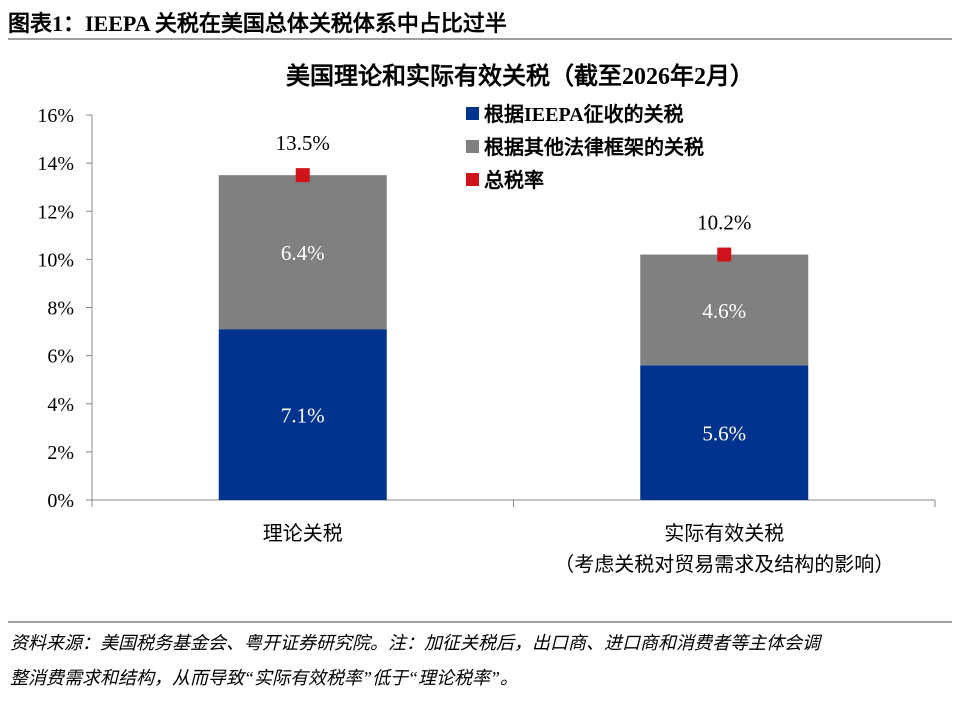 The width and height of the screenshot is (960, 702). Describe the element at coordinates (60, 357) in the screenshot. I see `y-tick-label: 6%` at that location.